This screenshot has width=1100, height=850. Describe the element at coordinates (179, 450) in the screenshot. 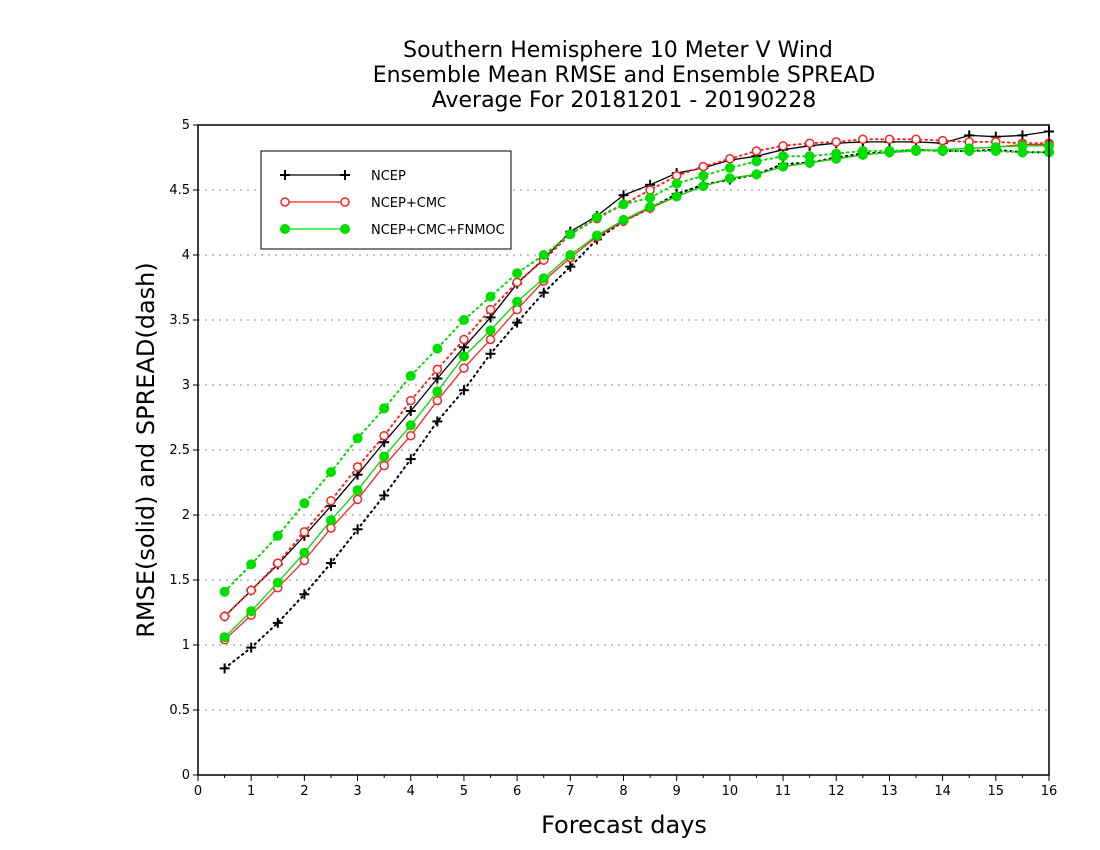

I see `y-tick-label-5: 2.5` at that location.